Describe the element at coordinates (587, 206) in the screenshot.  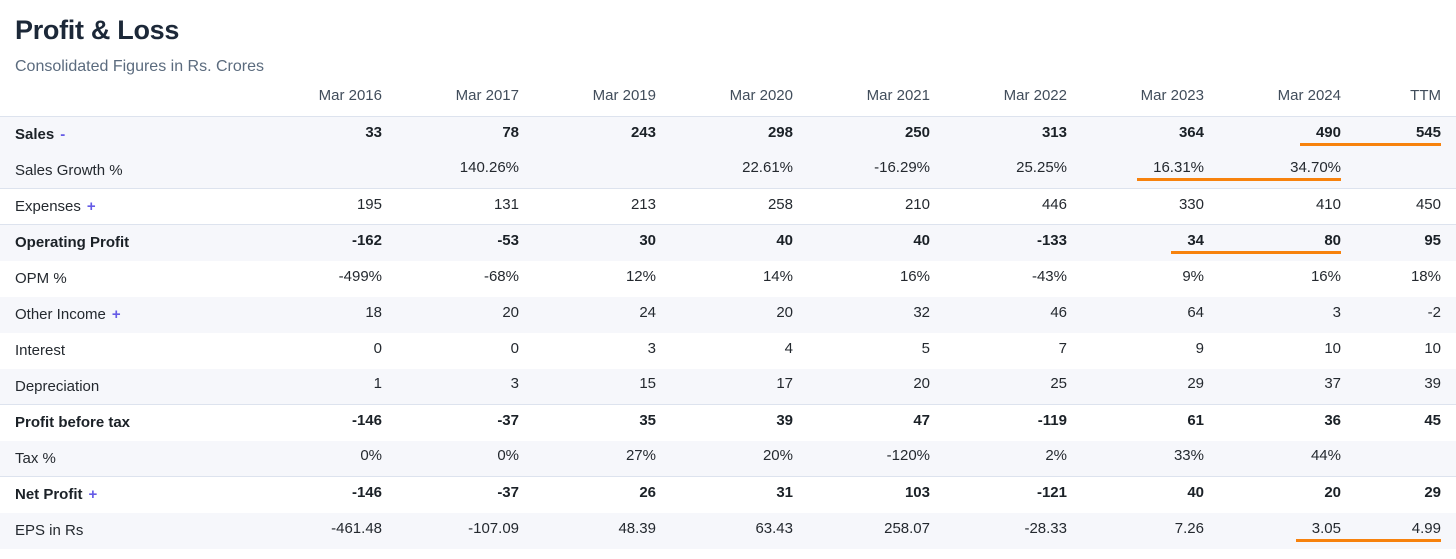
I see `cell: 213` at that location.